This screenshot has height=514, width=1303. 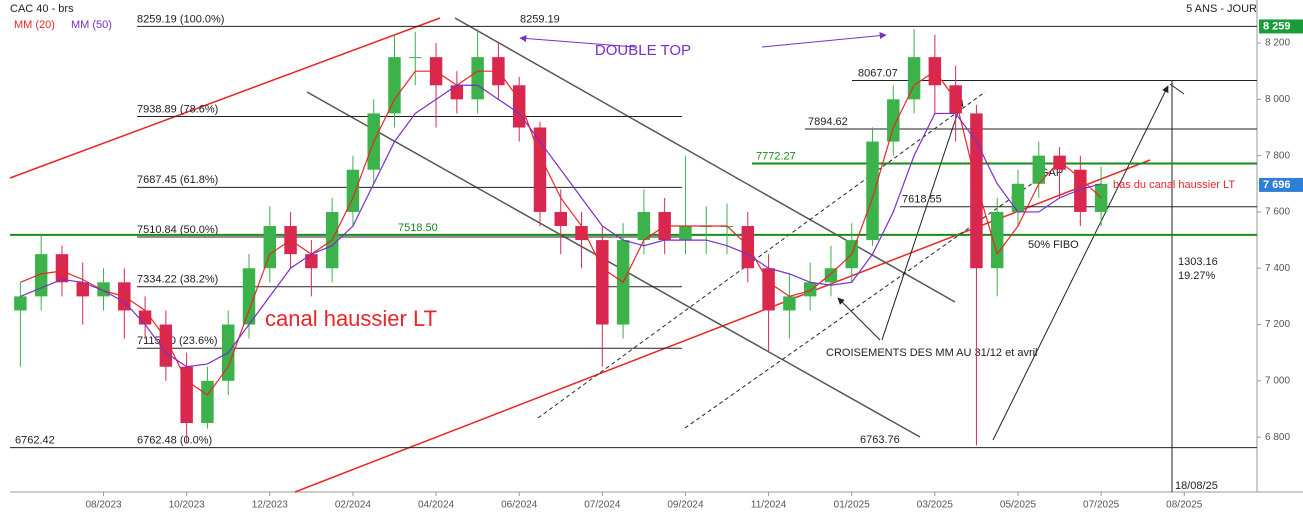 What do you see at coordinates (1197, 276) in the screenshot?
I see `annotation: 19.27%` at bounding box center [1197, 276].